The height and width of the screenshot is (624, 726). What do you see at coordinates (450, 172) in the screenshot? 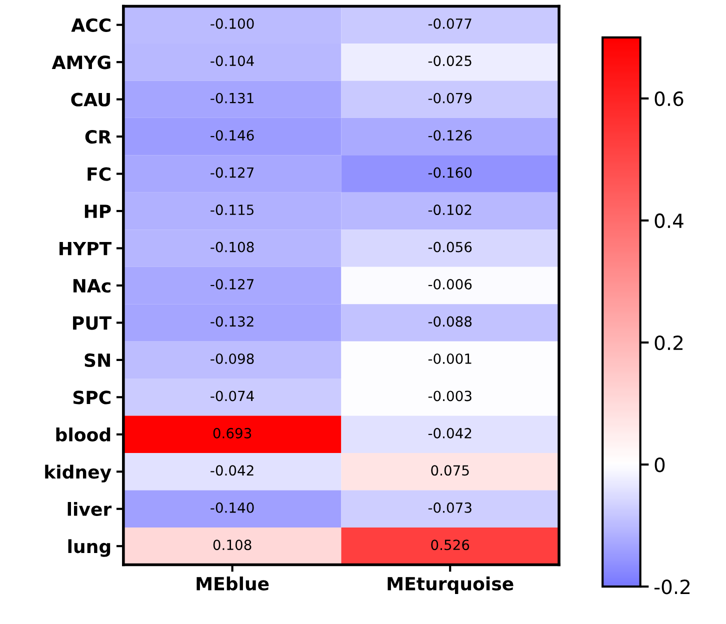
I see `data-label: -0.160` at bounding box center [450, 172].